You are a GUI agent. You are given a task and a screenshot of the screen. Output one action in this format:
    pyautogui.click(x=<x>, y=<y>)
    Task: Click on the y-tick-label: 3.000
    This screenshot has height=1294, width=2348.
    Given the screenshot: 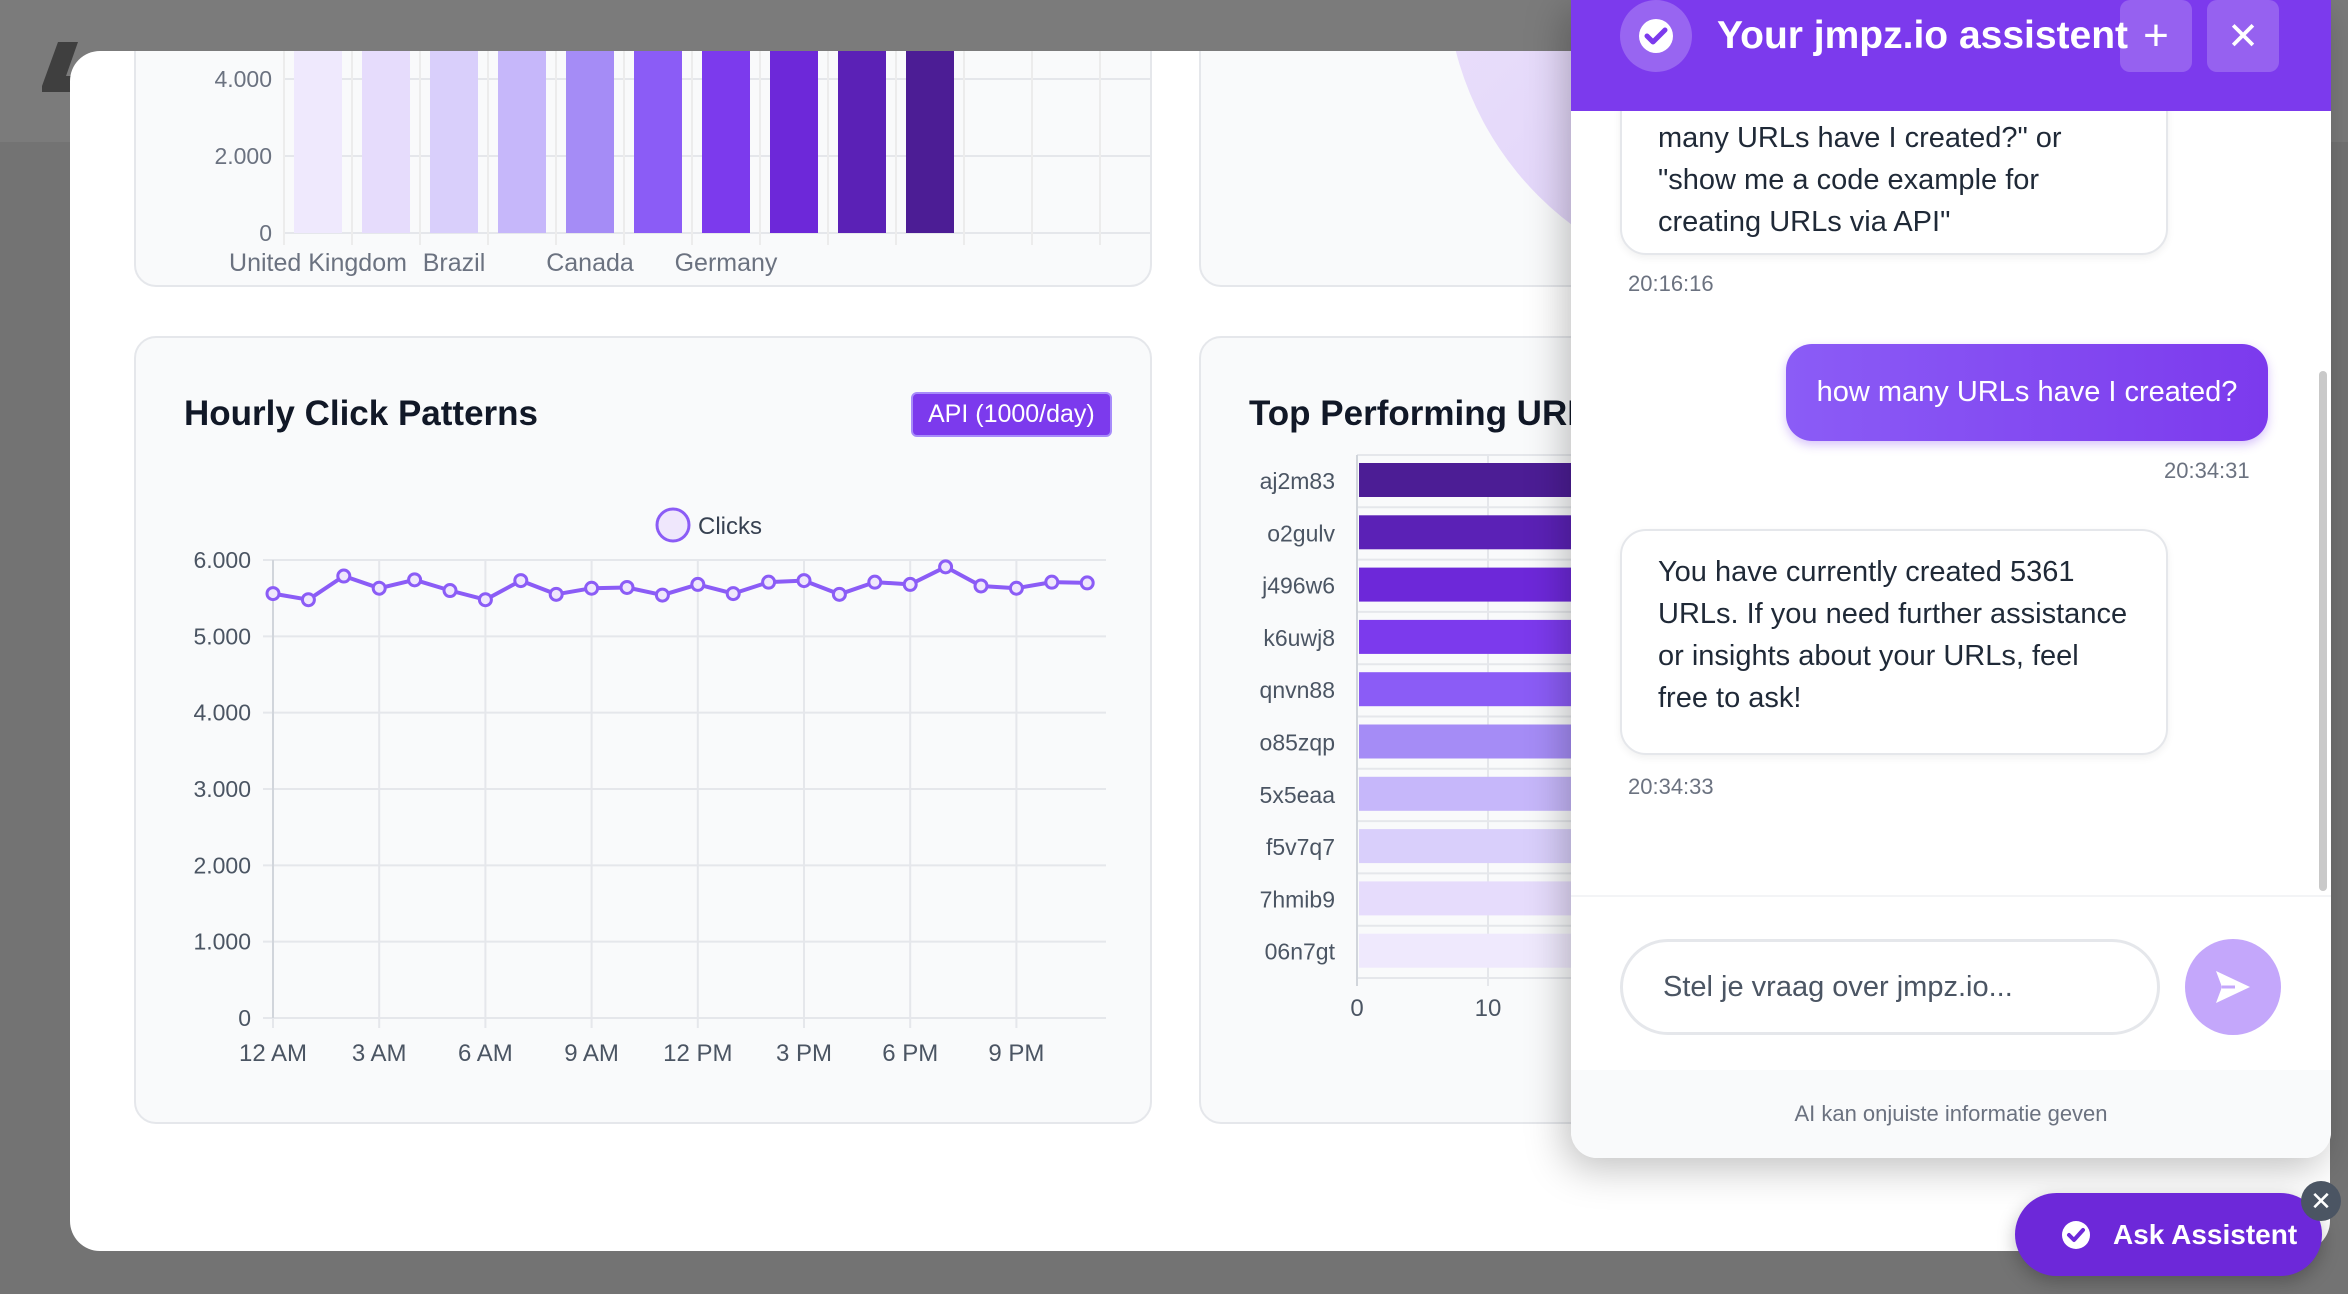 What is the action you would take?
    pyautogui.click(x=222, y=789)
    